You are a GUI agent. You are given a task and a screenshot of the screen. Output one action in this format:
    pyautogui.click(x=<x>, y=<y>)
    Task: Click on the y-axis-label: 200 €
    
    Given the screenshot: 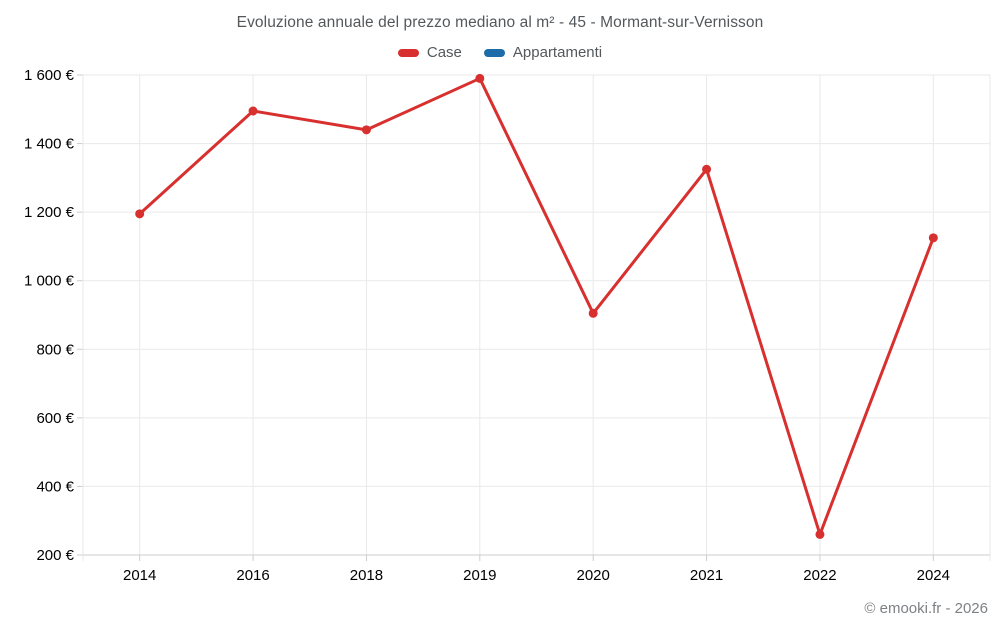 What is the action you would take?
    pyautogui.click(x=55, y=555)
    